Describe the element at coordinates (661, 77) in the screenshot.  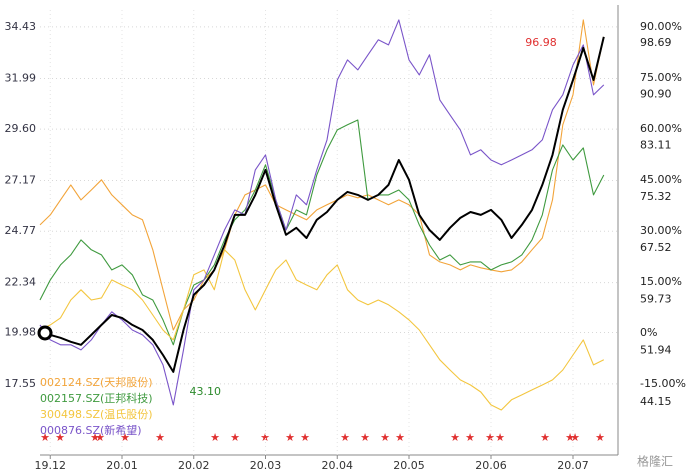
I see `y2-tick-label: 75.00%` at that location.